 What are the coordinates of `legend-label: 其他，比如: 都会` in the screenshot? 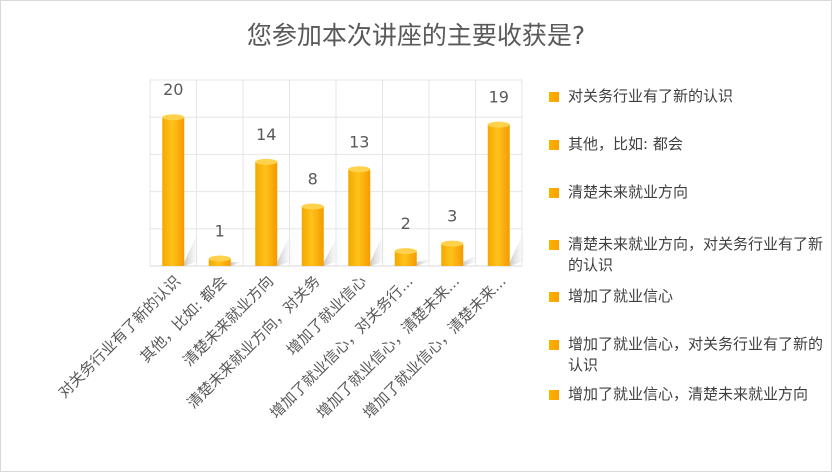 It's located at (625, 144).